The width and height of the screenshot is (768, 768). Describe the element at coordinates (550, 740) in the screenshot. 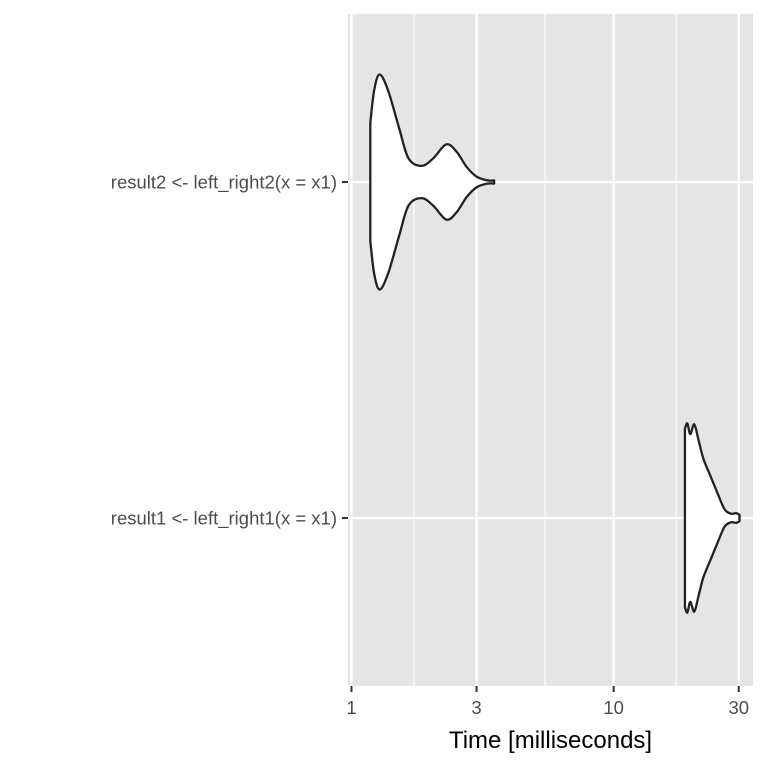

I see `x-axis-title: Time [milliseconds]` at that location.